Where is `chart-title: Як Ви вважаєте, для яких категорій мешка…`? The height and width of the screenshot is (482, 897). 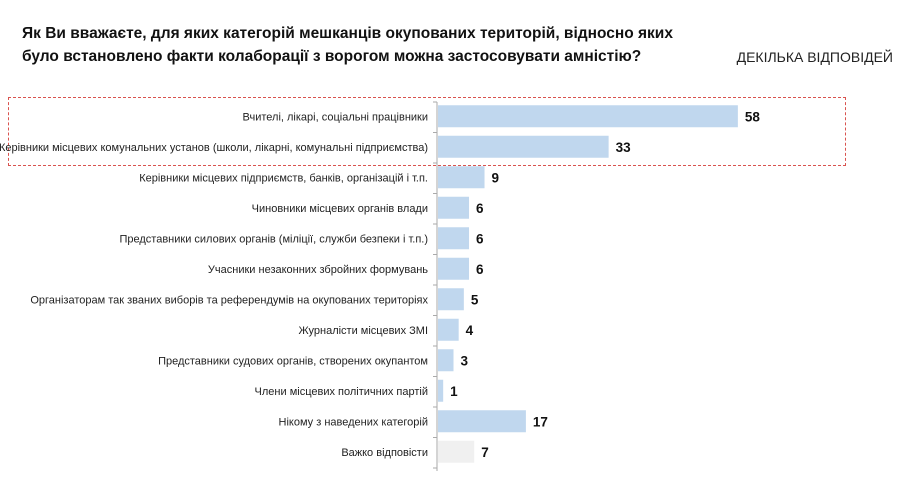
chart-title: Як Ви вважаєте, для яких категорій мешка… is located at coordinates (347, 45).